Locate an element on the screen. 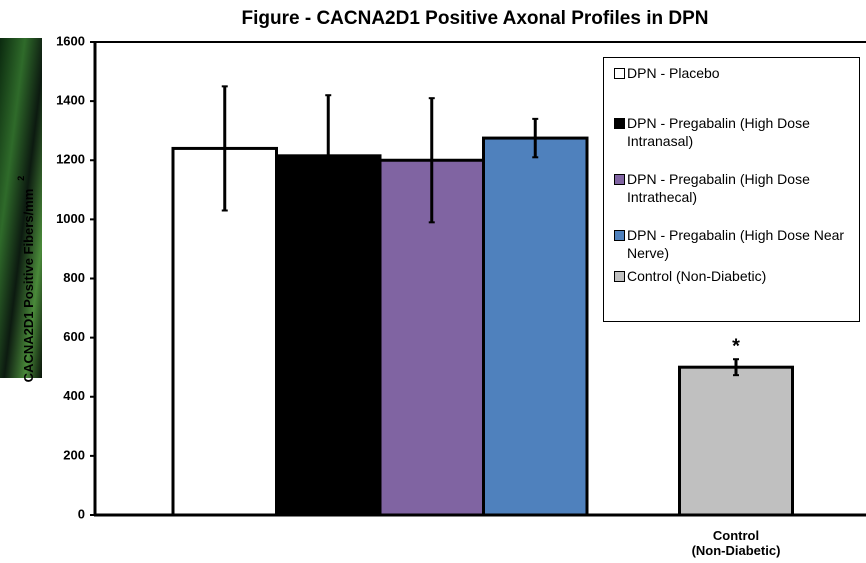 The height and width of the screenshot is (563, 866). legend-label: DPN - Pregabalin (High Dose Near Nerve) is located at coordinates (736, 244).